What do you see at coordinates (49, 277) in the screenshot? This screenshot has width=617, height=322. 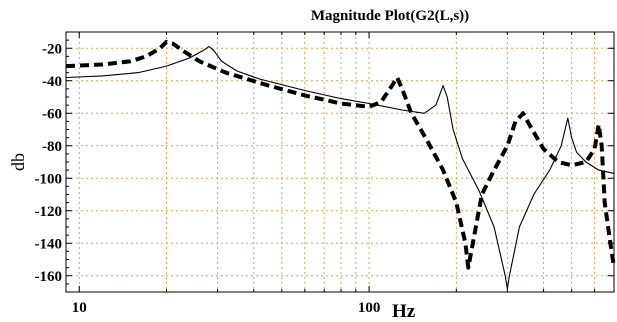 I see `y-tick-label: -160` at bounding box center [49, 277].